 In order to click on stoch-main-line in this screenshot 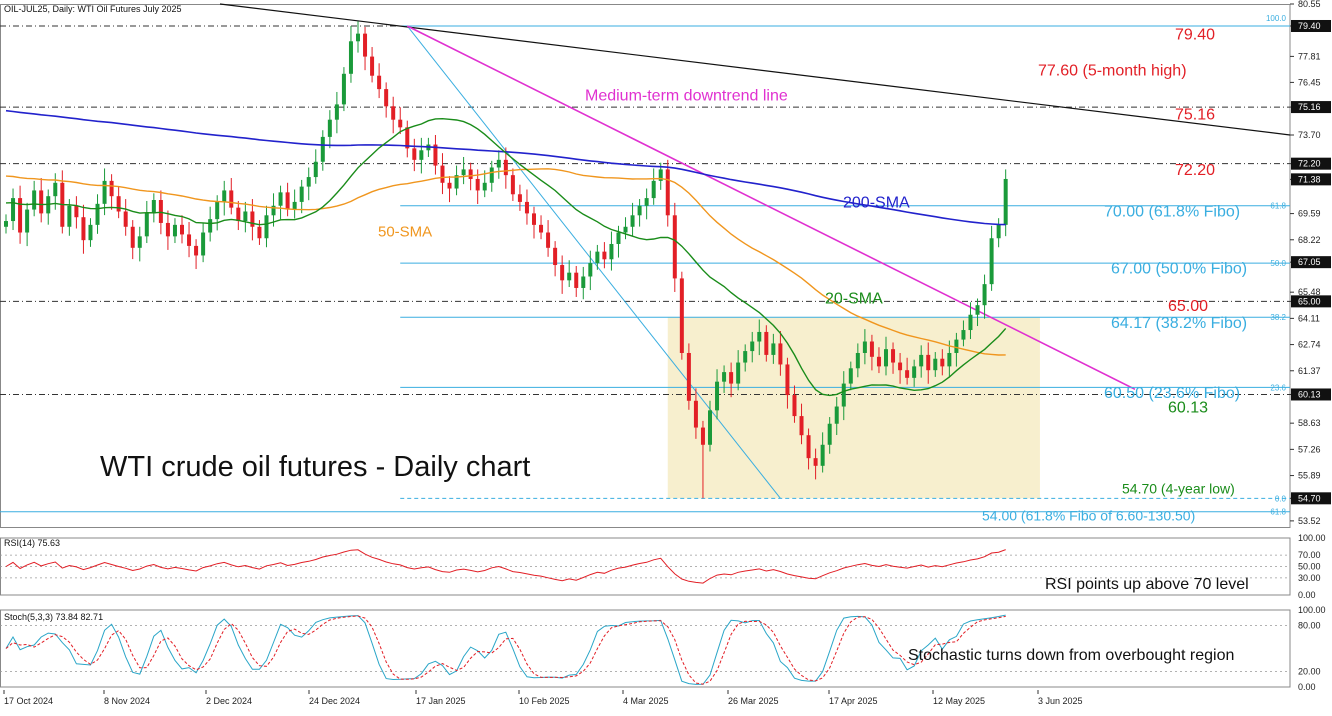, I will do `click(505, 649)`.